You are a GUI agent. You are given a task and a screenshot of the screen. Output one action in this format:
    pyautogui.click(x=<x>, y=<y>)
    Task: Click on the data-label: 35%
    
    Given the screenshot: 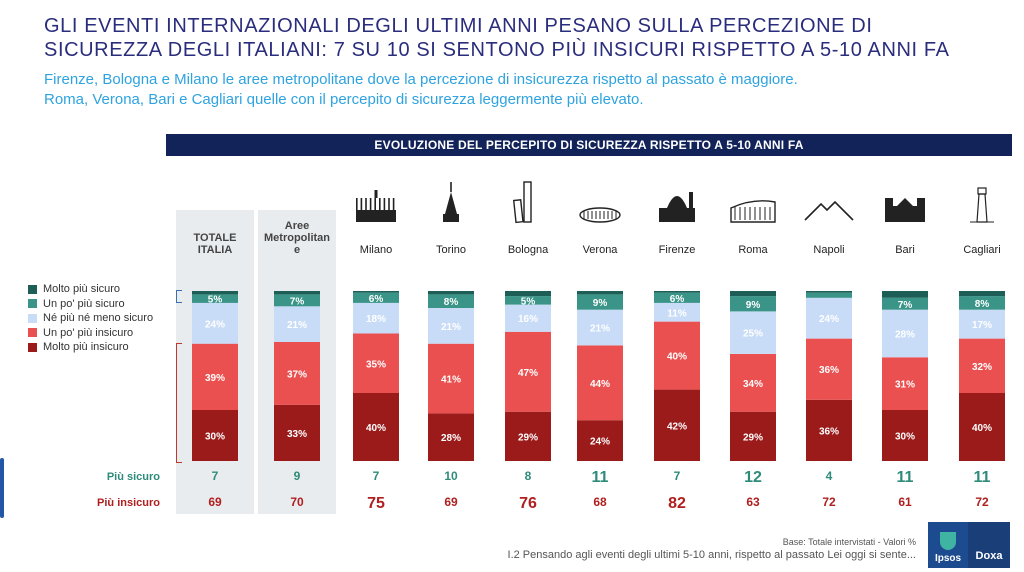 What is the action you would take?
    pyautogui.click(x=376, y=364)
    